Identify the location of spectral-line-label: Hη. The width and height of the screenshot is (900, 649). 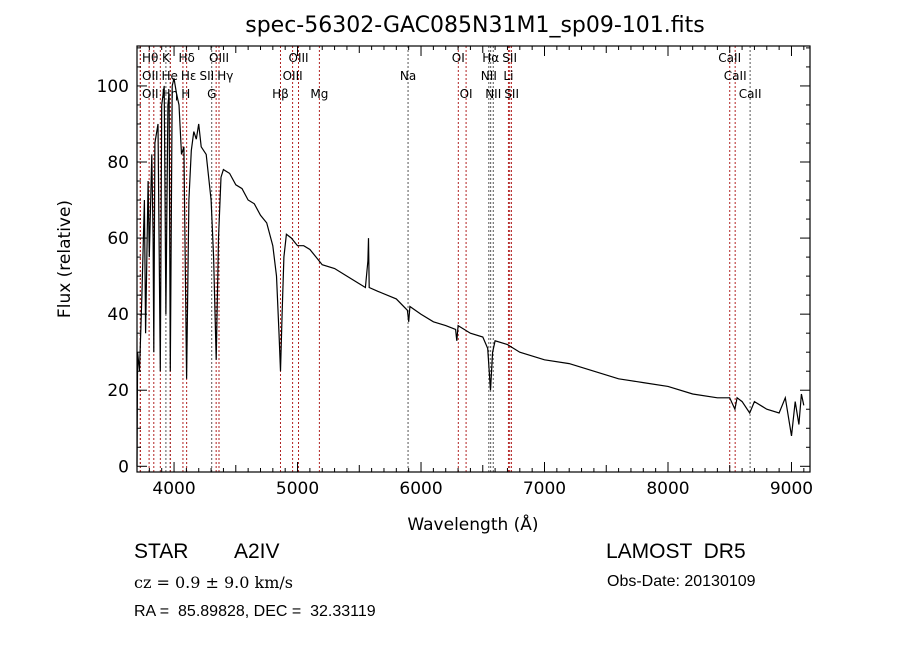
(170, 94).